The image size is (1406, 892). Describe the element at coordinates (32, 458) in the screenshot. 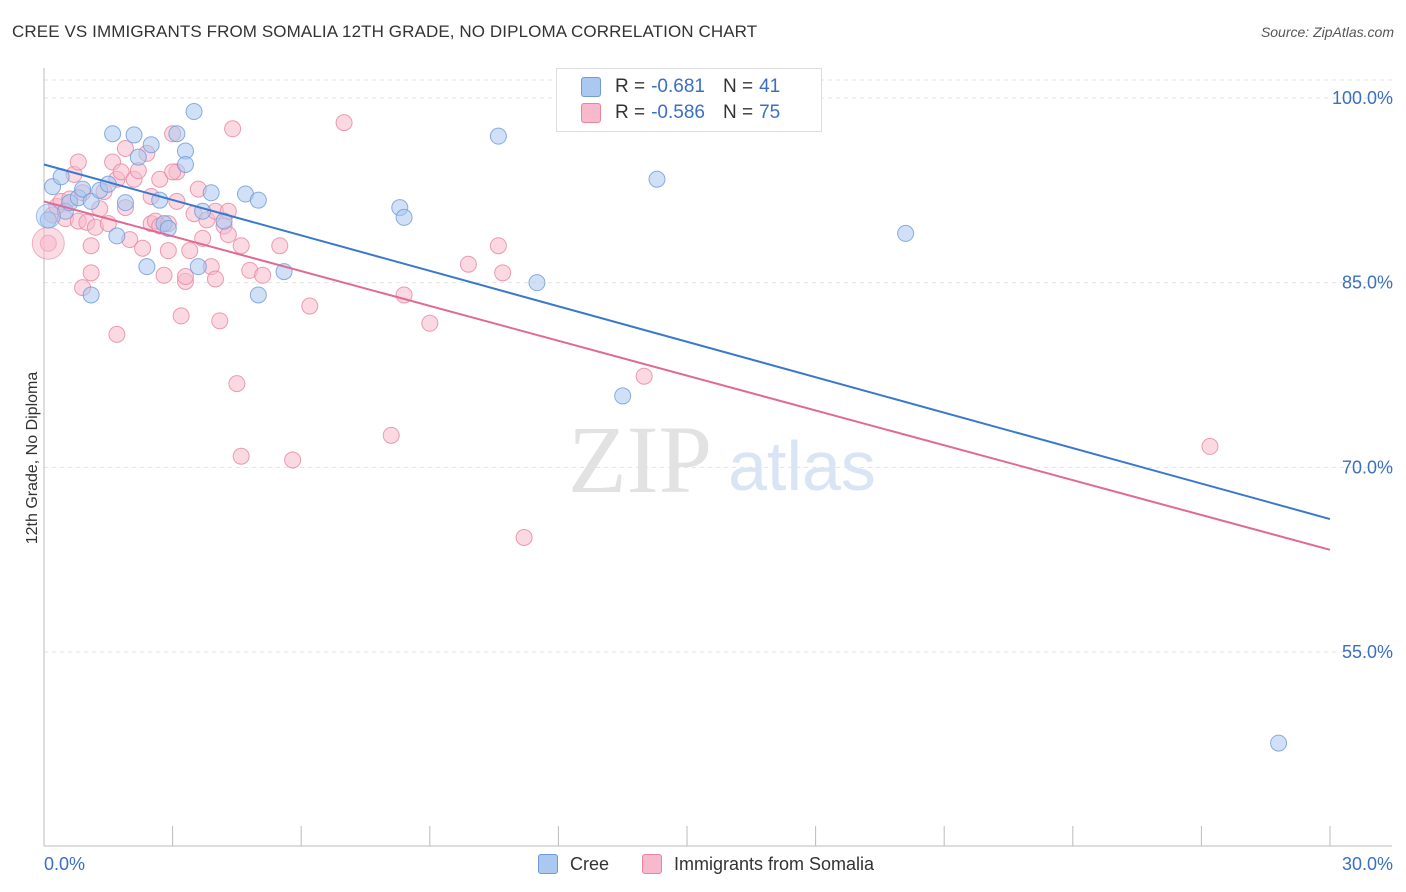

I see `y-axis-title: 12th Grade, No Diploma` at that location.